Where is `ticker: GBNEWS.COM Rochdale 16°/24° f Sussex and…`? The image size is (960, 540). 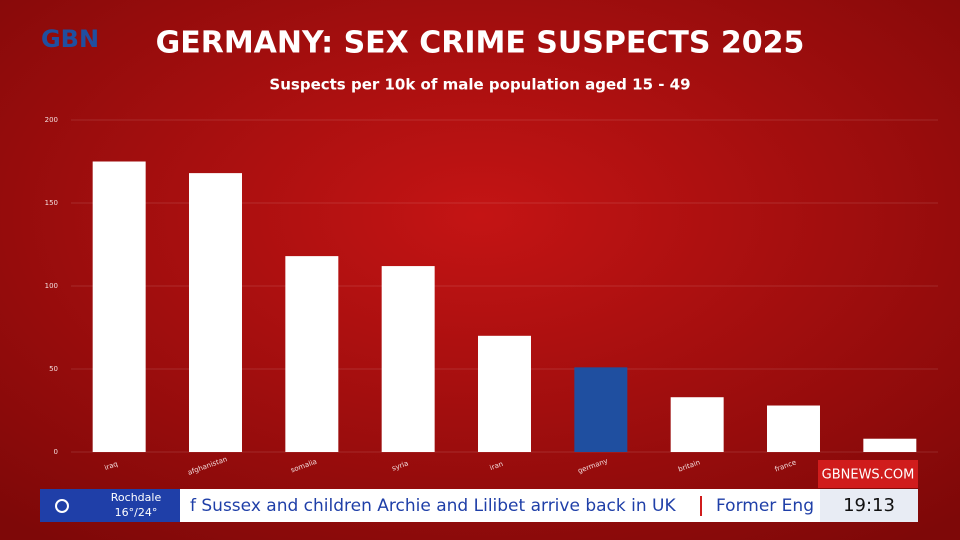 ticker: GBNEWS.COM Rochdale 16°/24° f Sussex and… is located at coordinates (479, 491).